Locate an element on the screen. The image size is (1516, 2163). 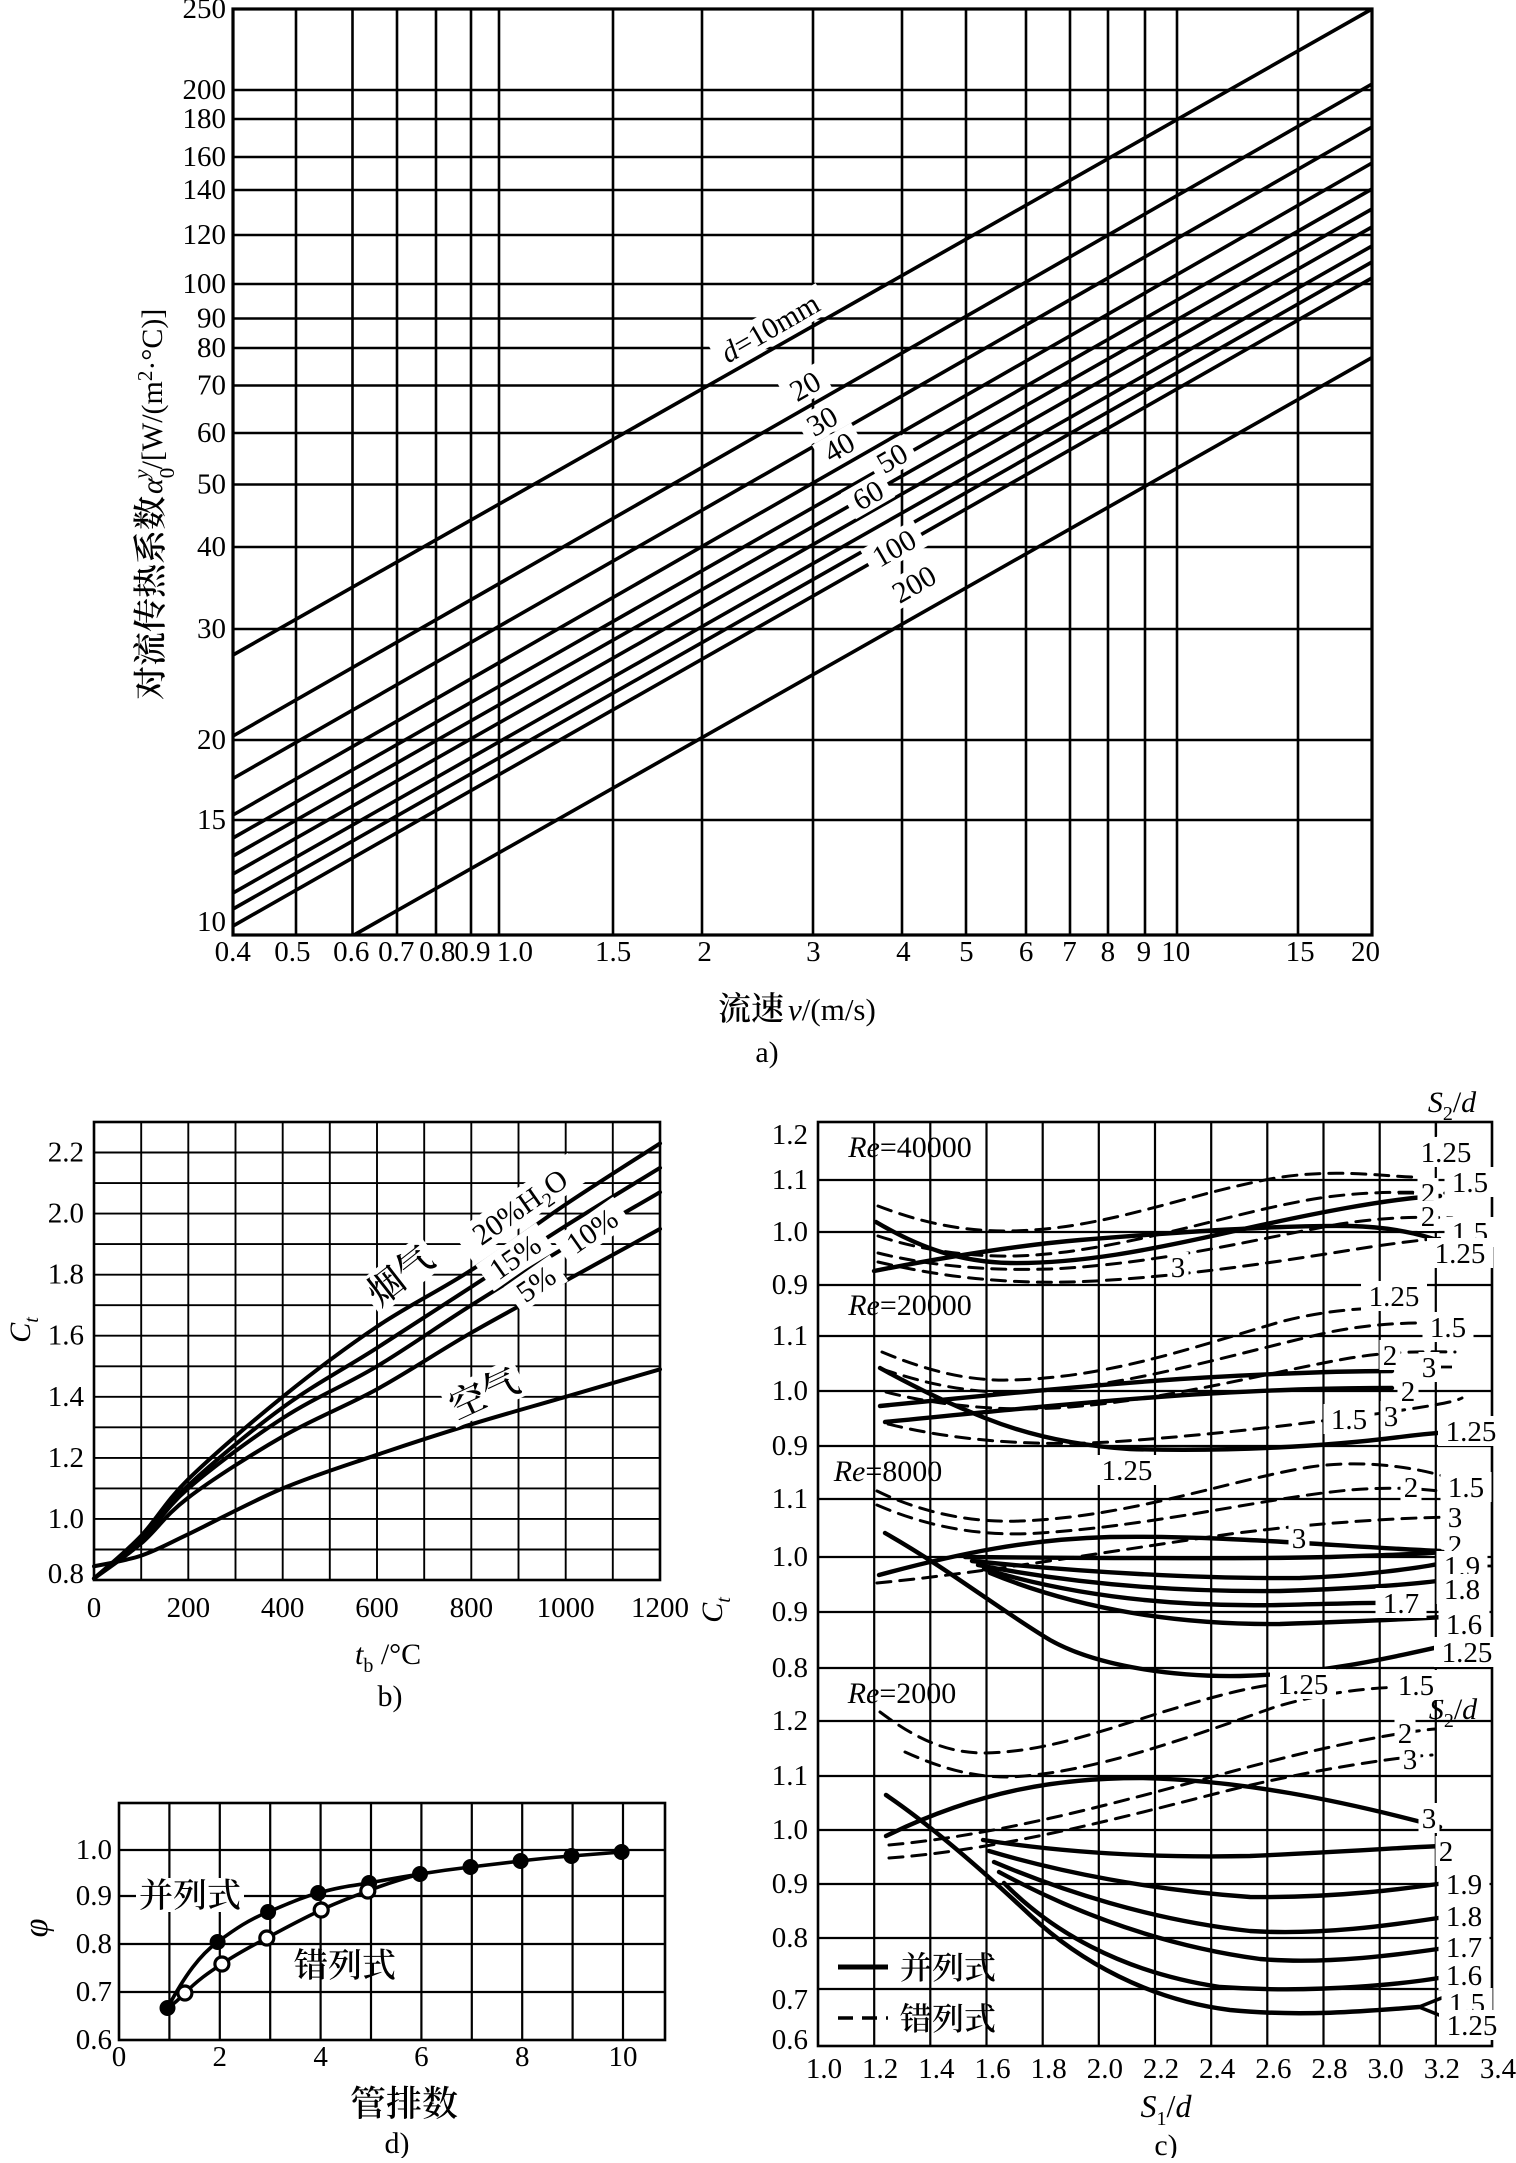
svg-text: 0.5 is located at coordinates (292, 952).